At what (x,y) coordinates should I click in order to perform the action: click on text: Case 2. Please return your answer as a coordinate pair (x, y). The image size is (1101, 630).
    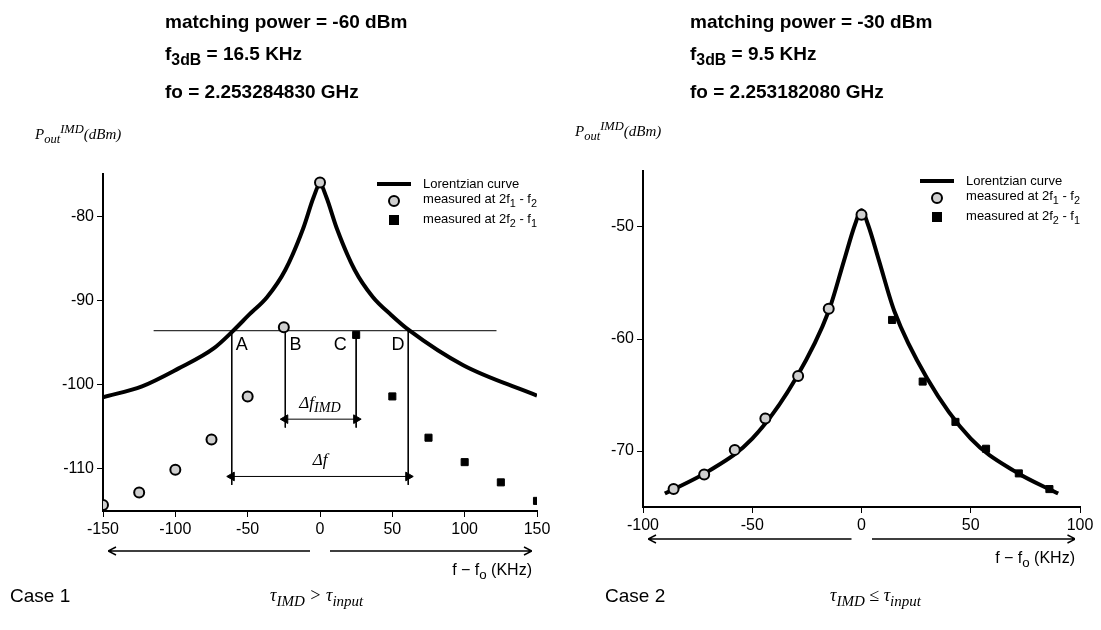
    Looking at the image, I should click on (635, 596).